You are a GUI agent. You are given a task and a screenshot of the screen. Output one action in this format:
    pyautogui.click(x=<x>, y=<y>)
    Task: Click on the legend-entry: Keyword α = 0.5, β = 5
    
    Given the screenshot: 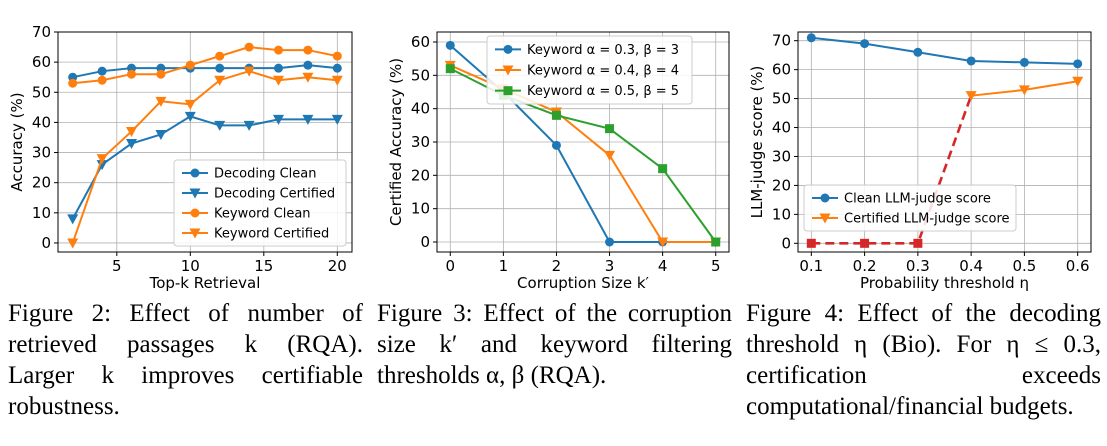 What is the action you would take?
    pyautogui.click(x=603, y=91)
    